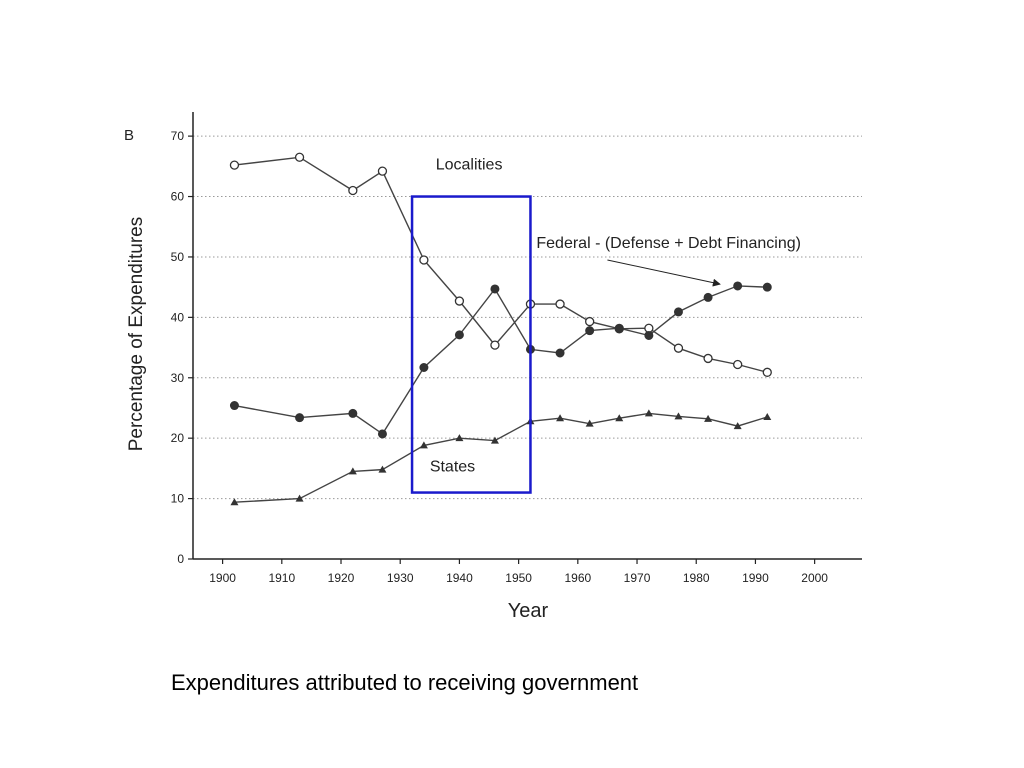 The image size is (1024, 768). I want to click on y-tick-label: 40, so click(178, 317).